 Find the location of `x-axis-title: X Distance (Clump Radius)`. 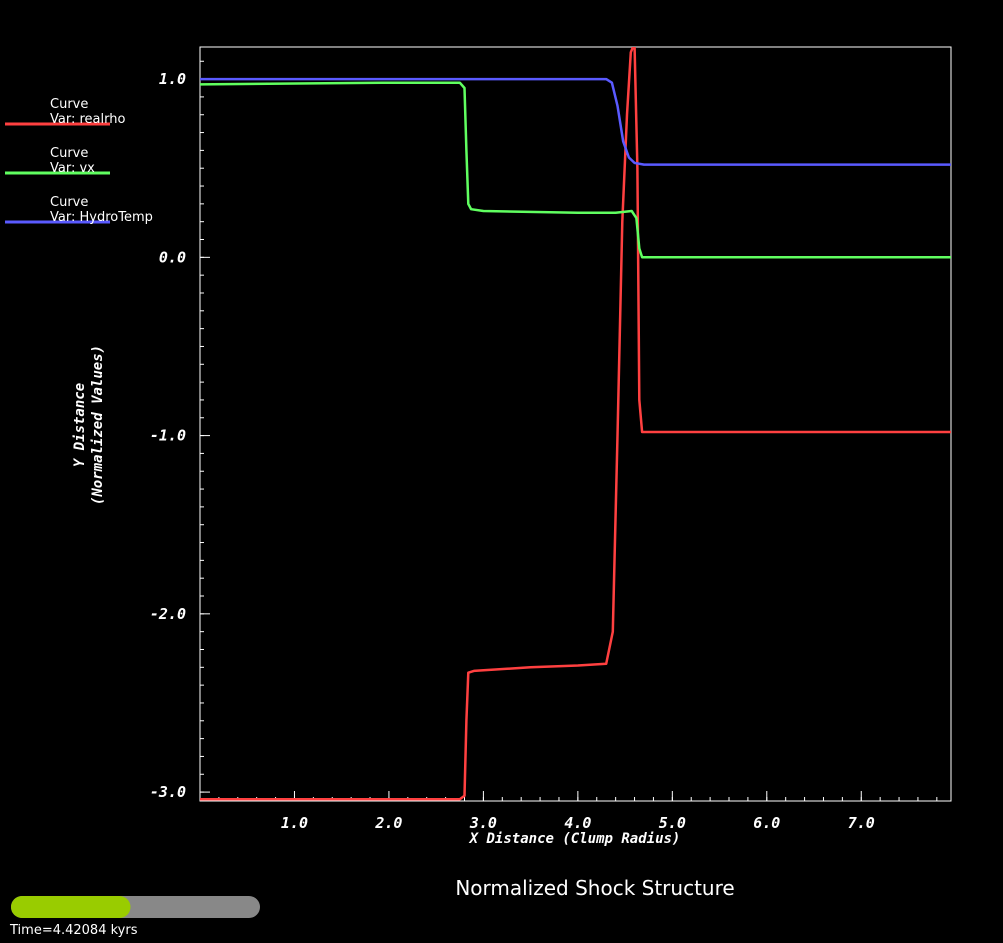

x-axis-title: X Distance (Clump Radius) is located at coordinates (575, 839).